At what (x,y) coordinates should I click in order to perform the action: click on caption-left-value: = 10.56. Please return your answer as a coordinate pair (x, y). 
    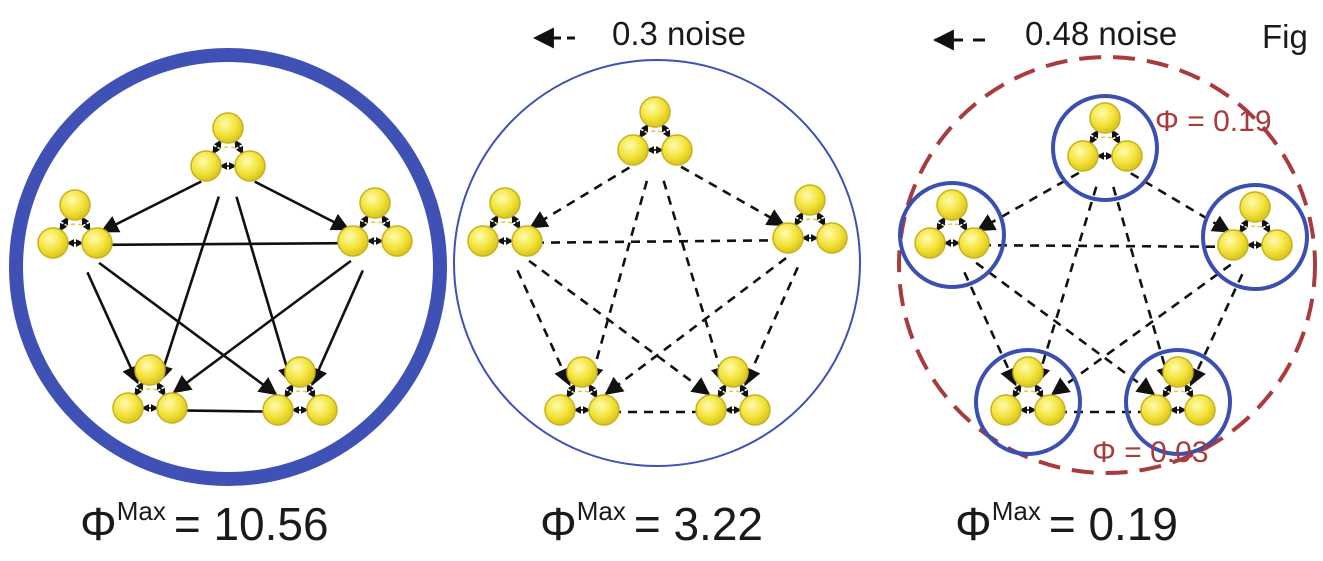
    Looking at the image, I should click on (251, 524).